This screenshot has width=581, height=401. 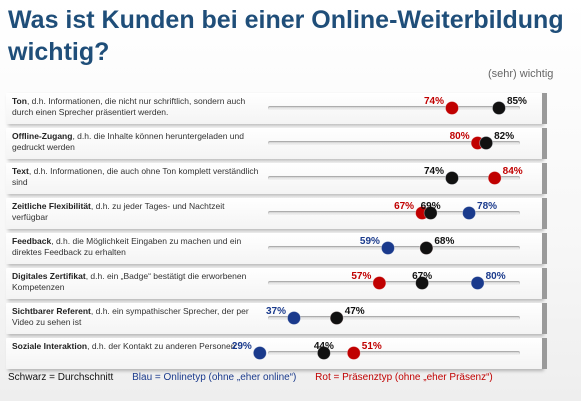 I want to click on data-label: 68%, so click(x=444, y=241).